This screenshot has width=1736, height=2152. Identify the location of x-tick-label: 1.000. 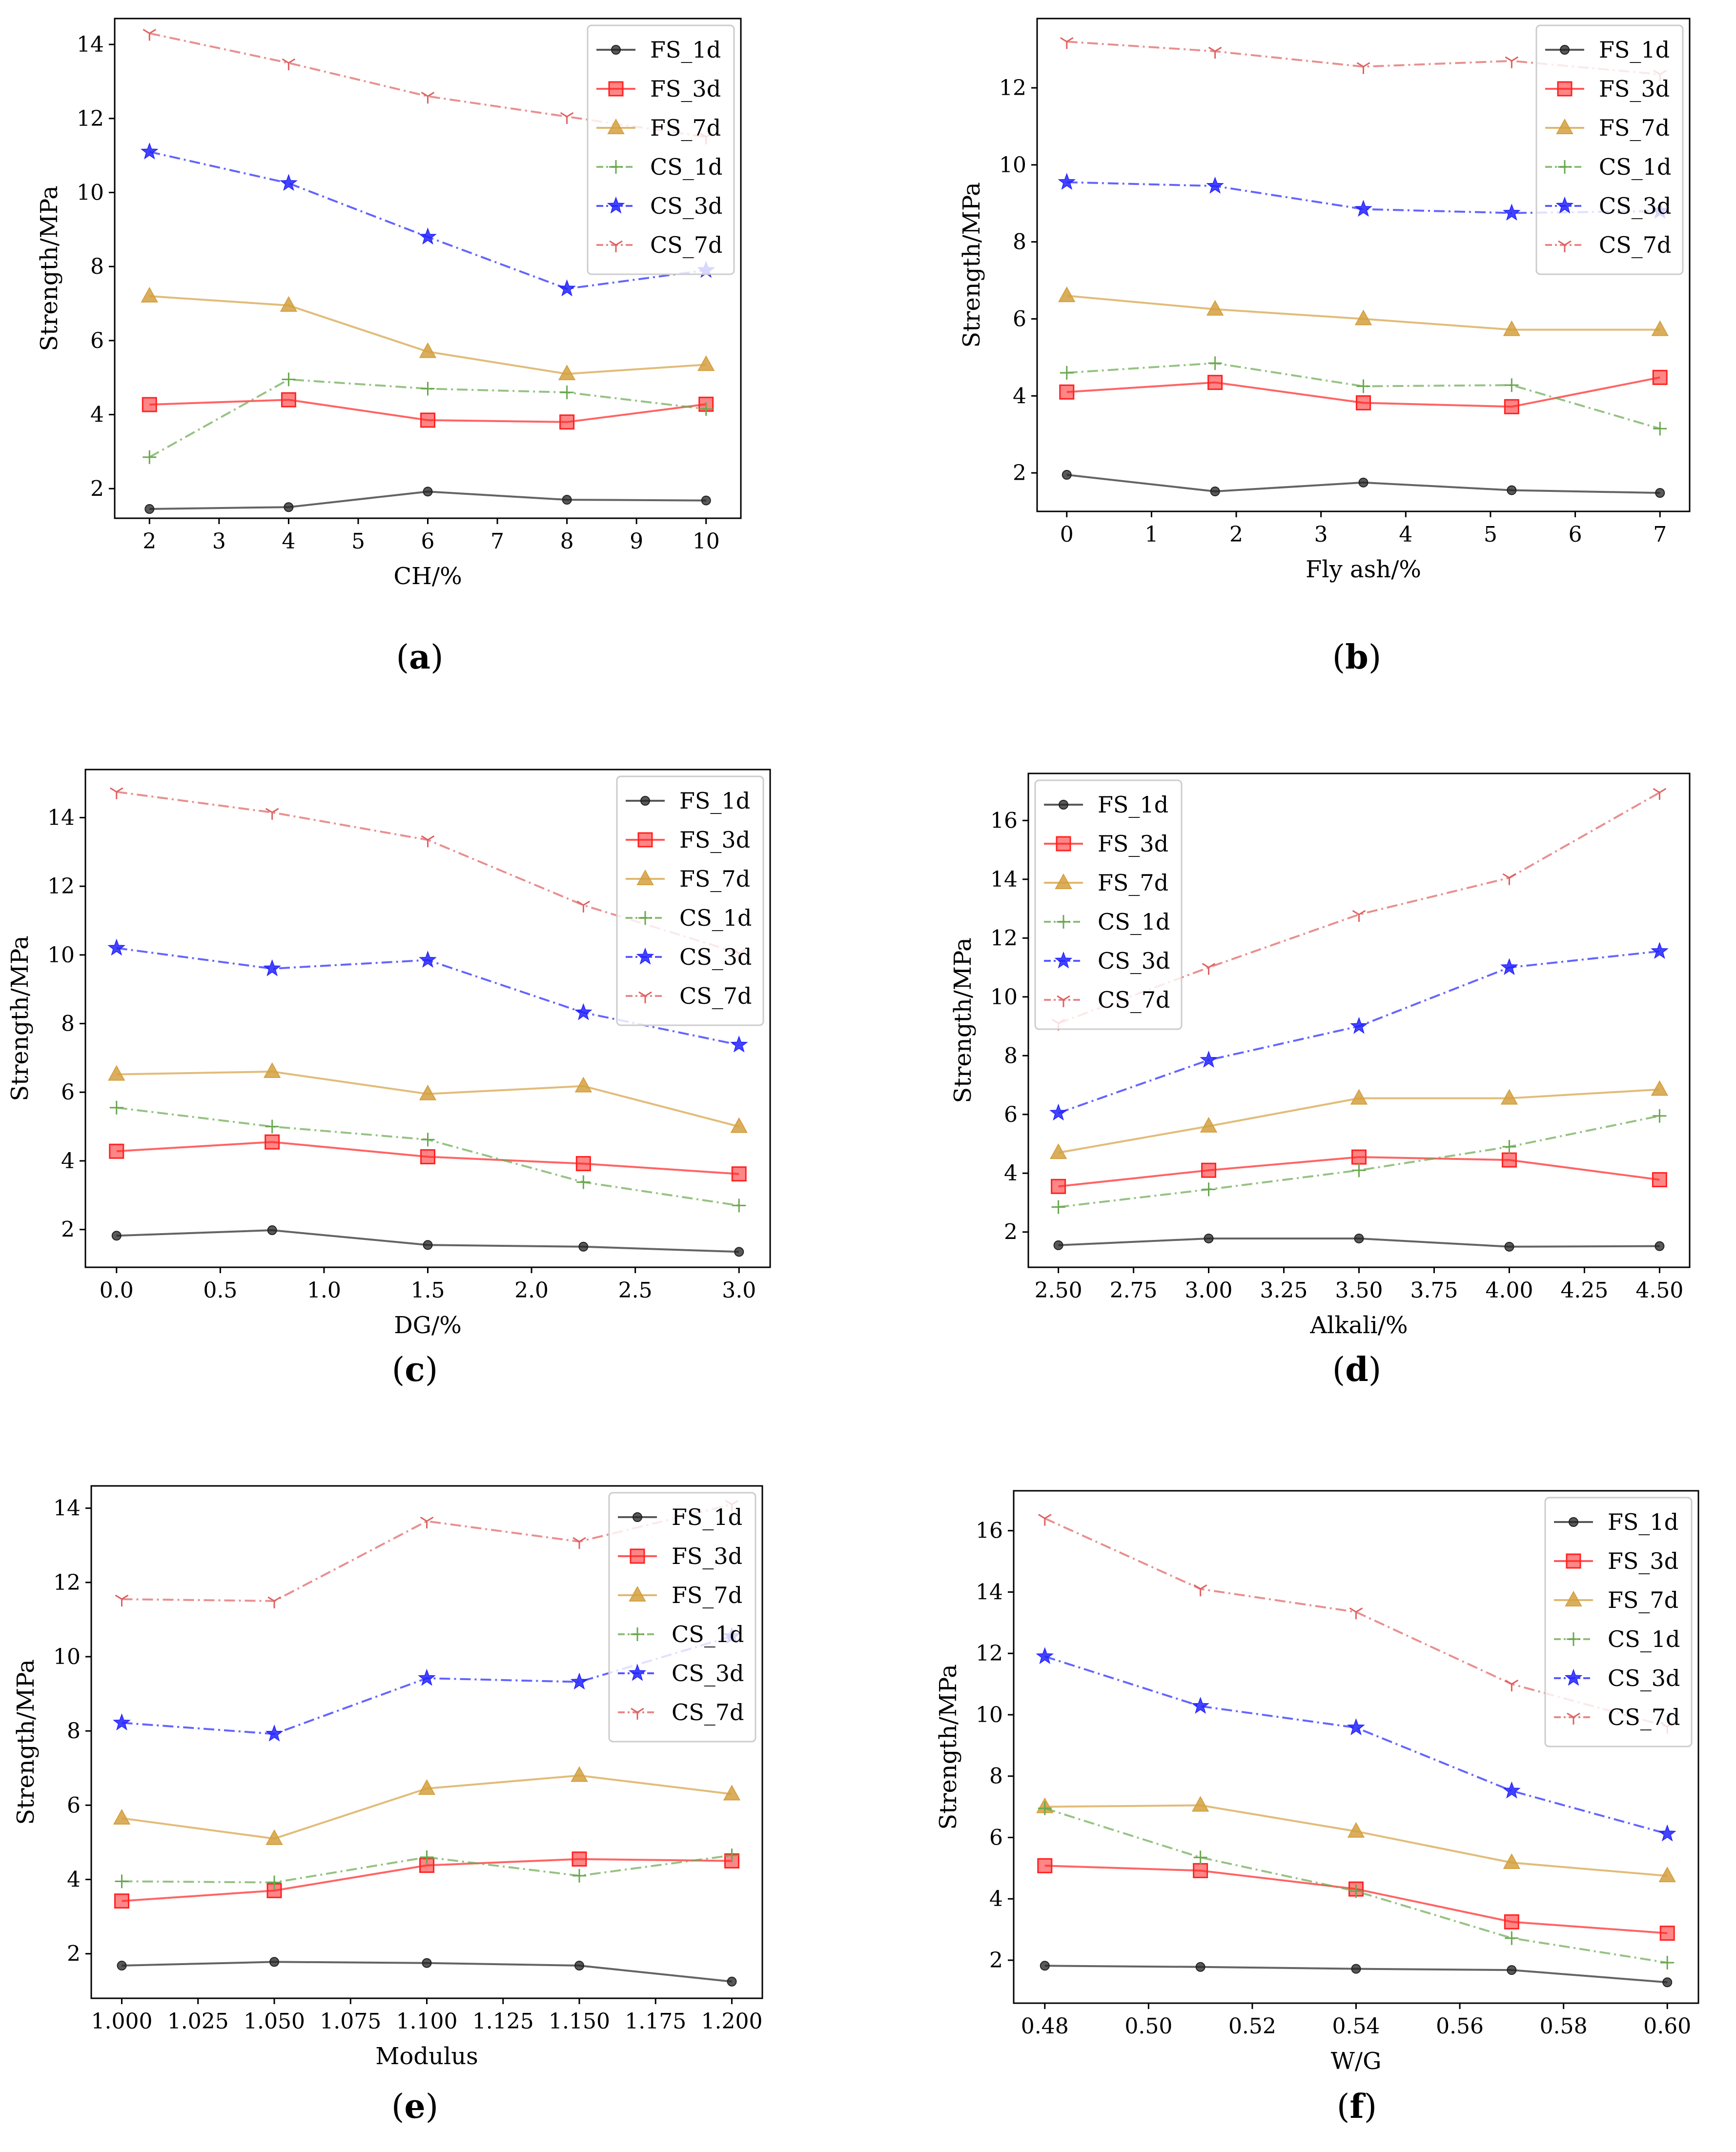
(122, 2021).